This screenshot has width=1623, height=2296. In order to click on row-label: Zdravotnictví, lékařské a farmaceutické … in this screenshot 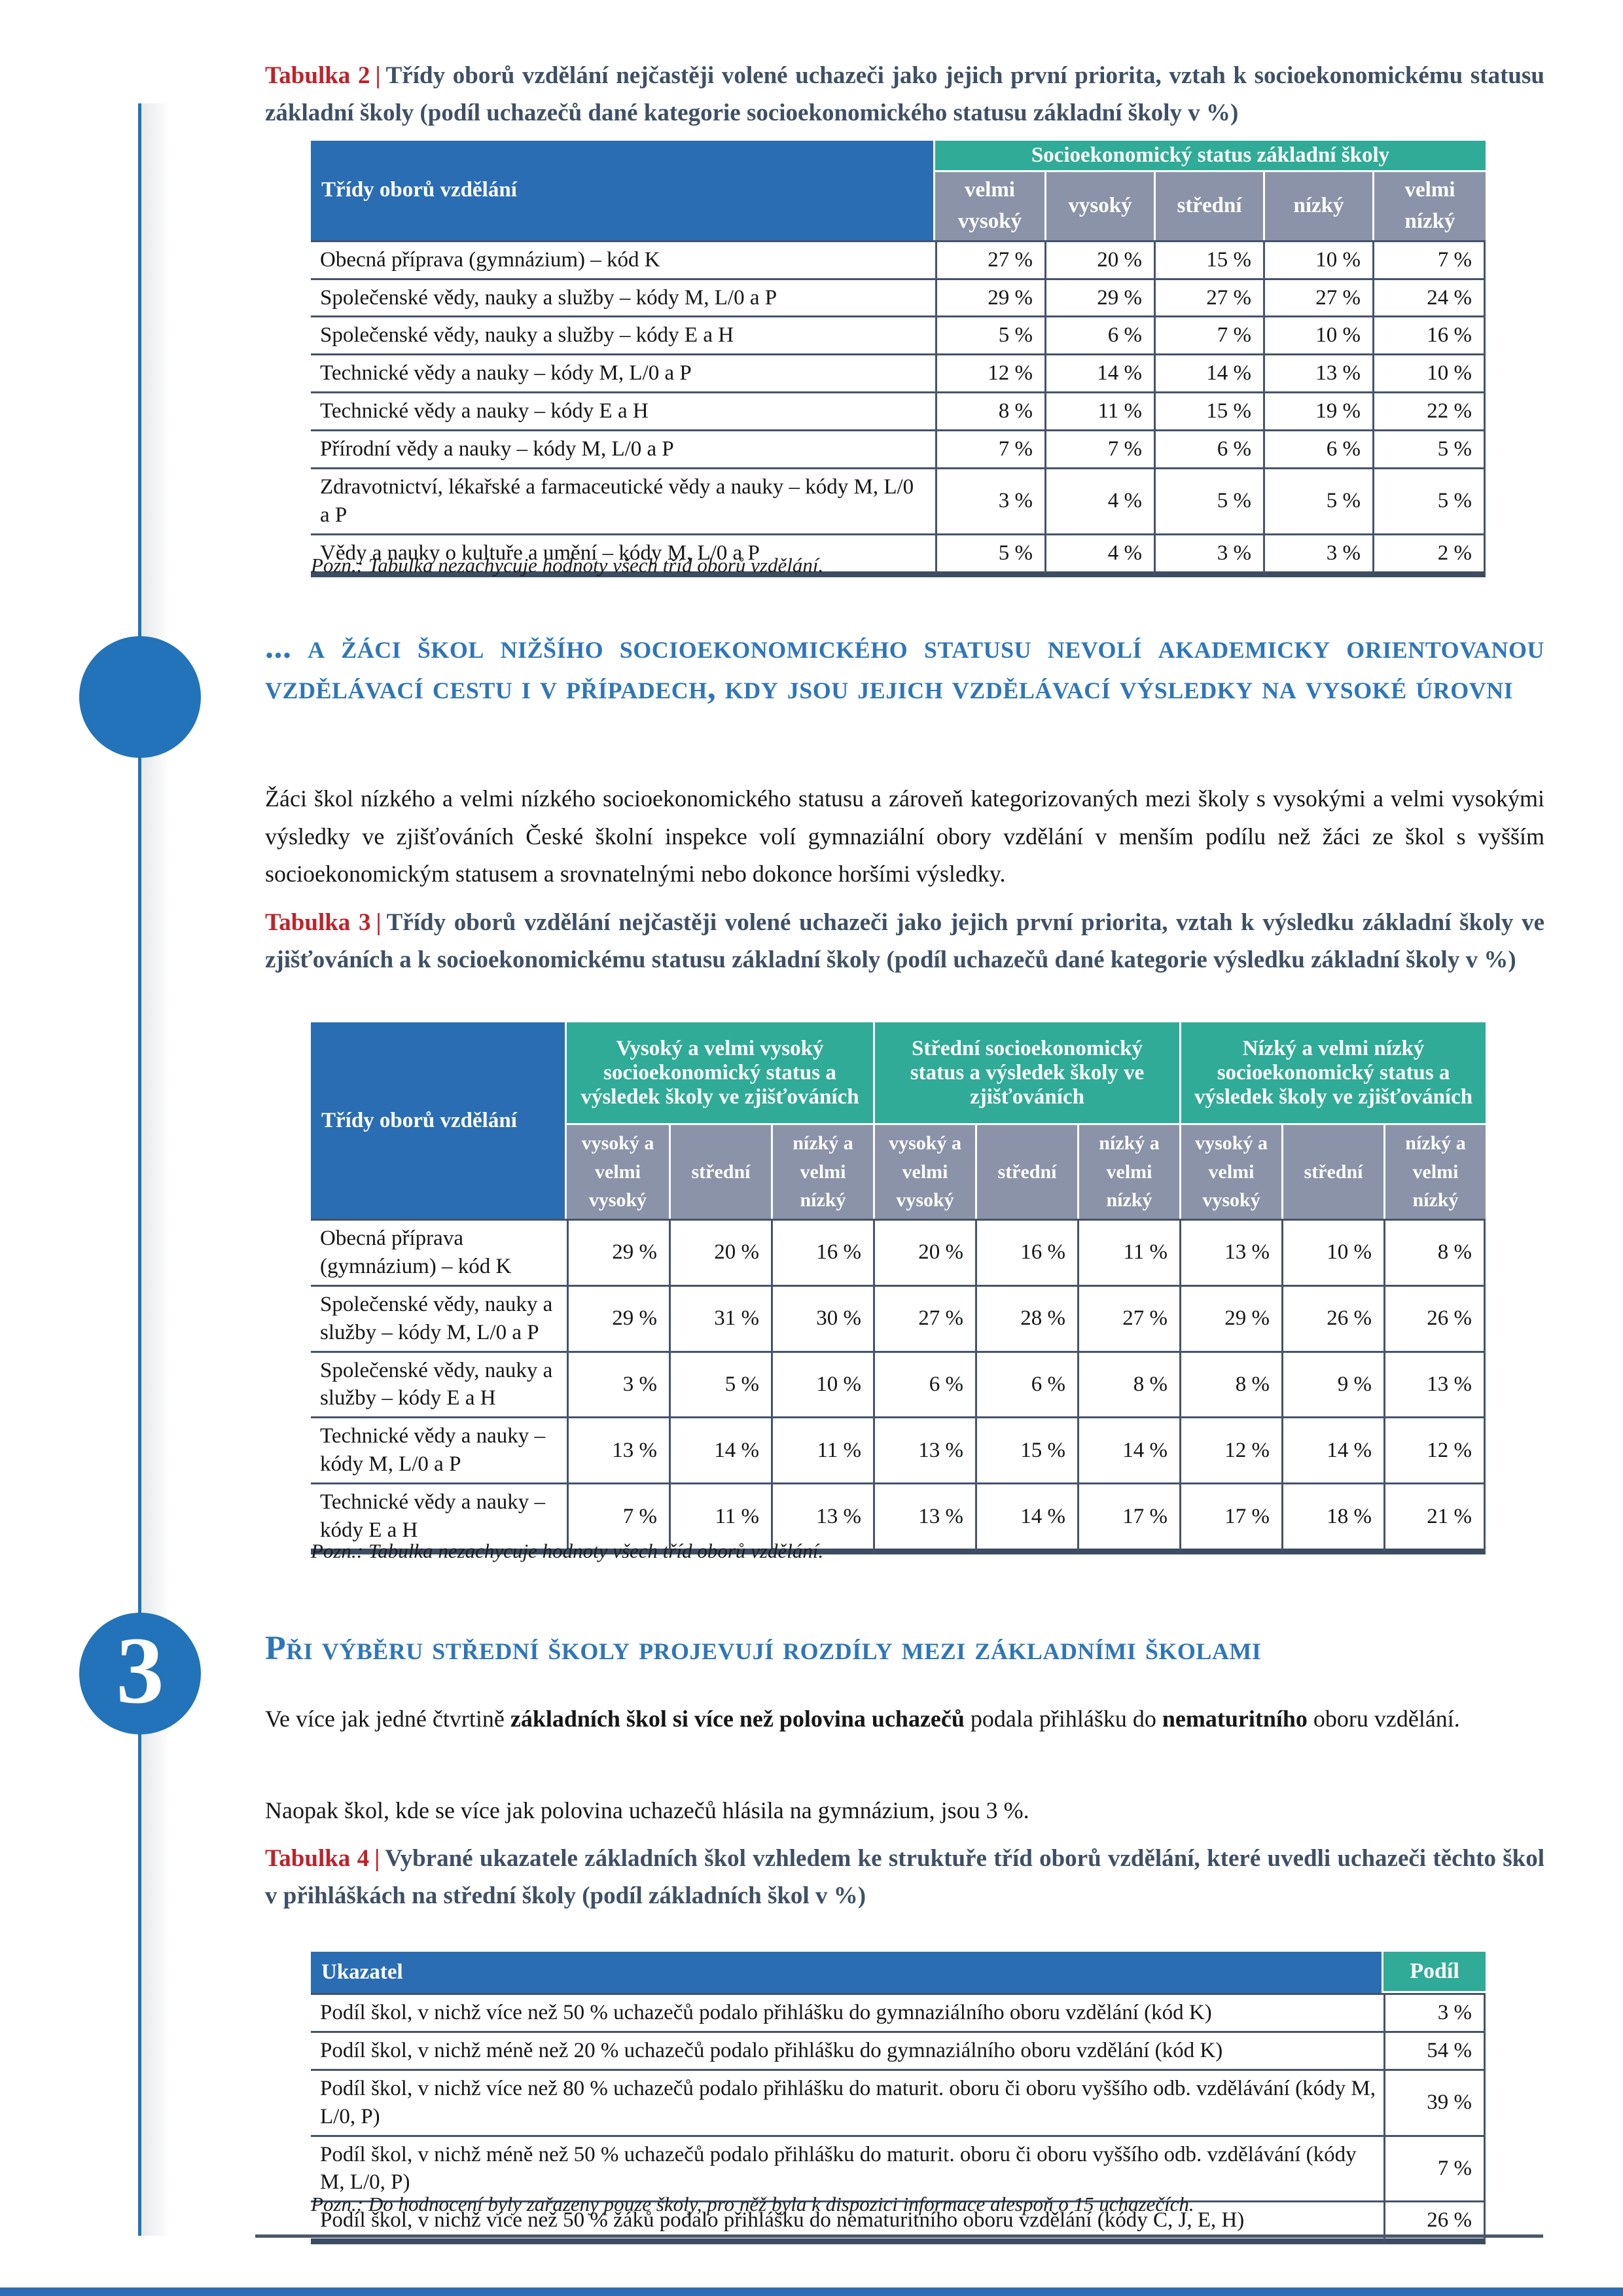, I will do `click(623, 502)`.